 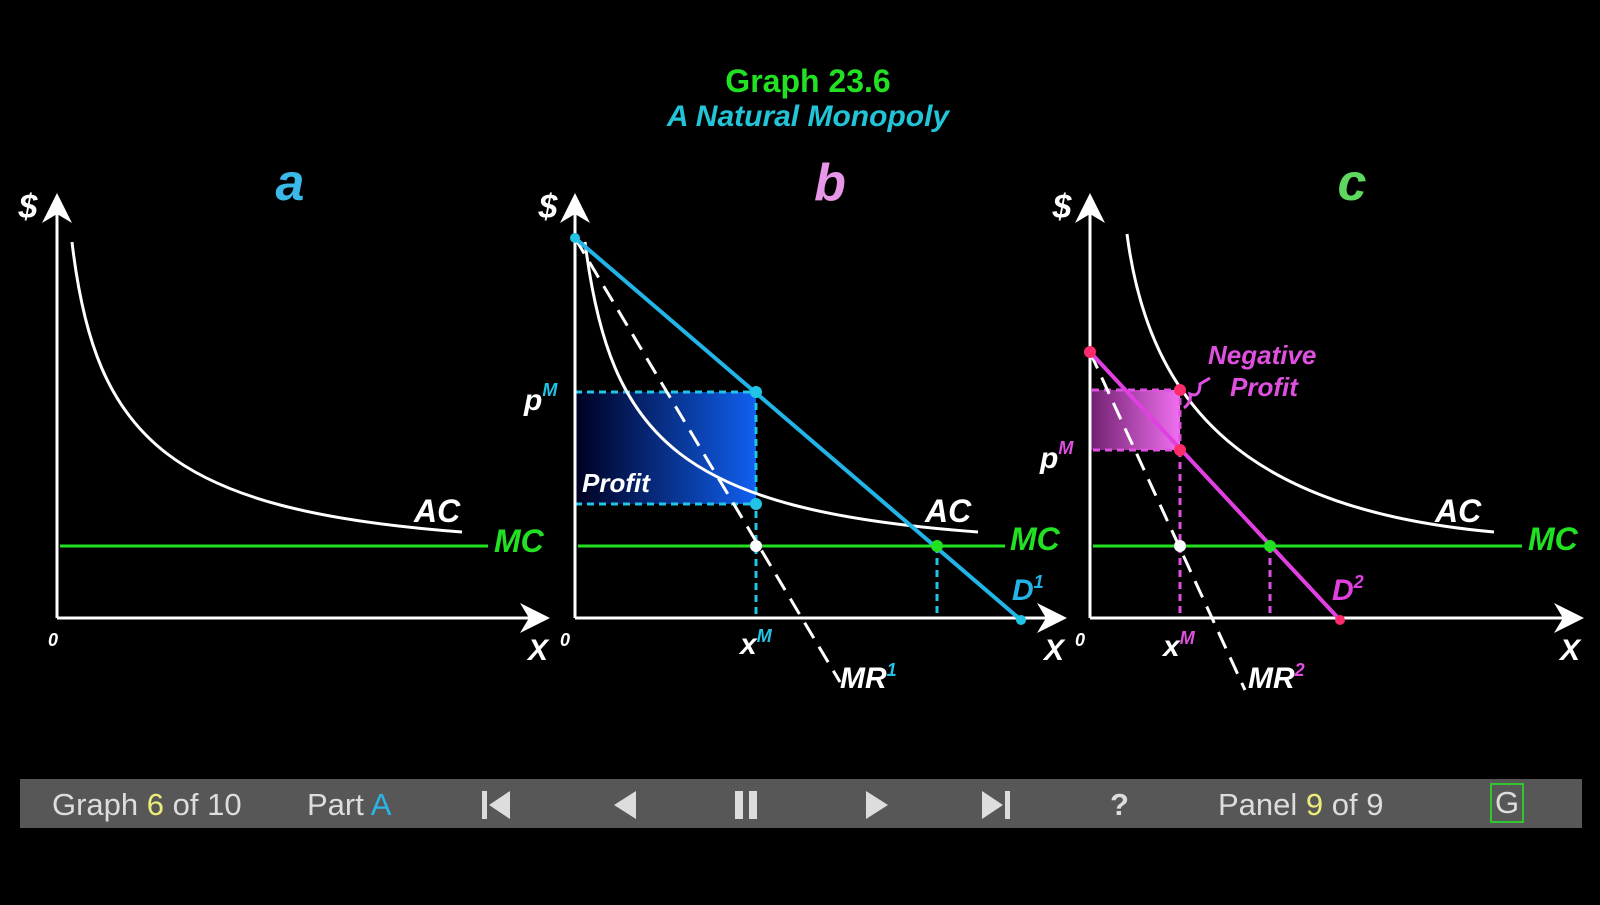 I want to click on graph-title: Graph 23.6, so click(x=807, y=81).